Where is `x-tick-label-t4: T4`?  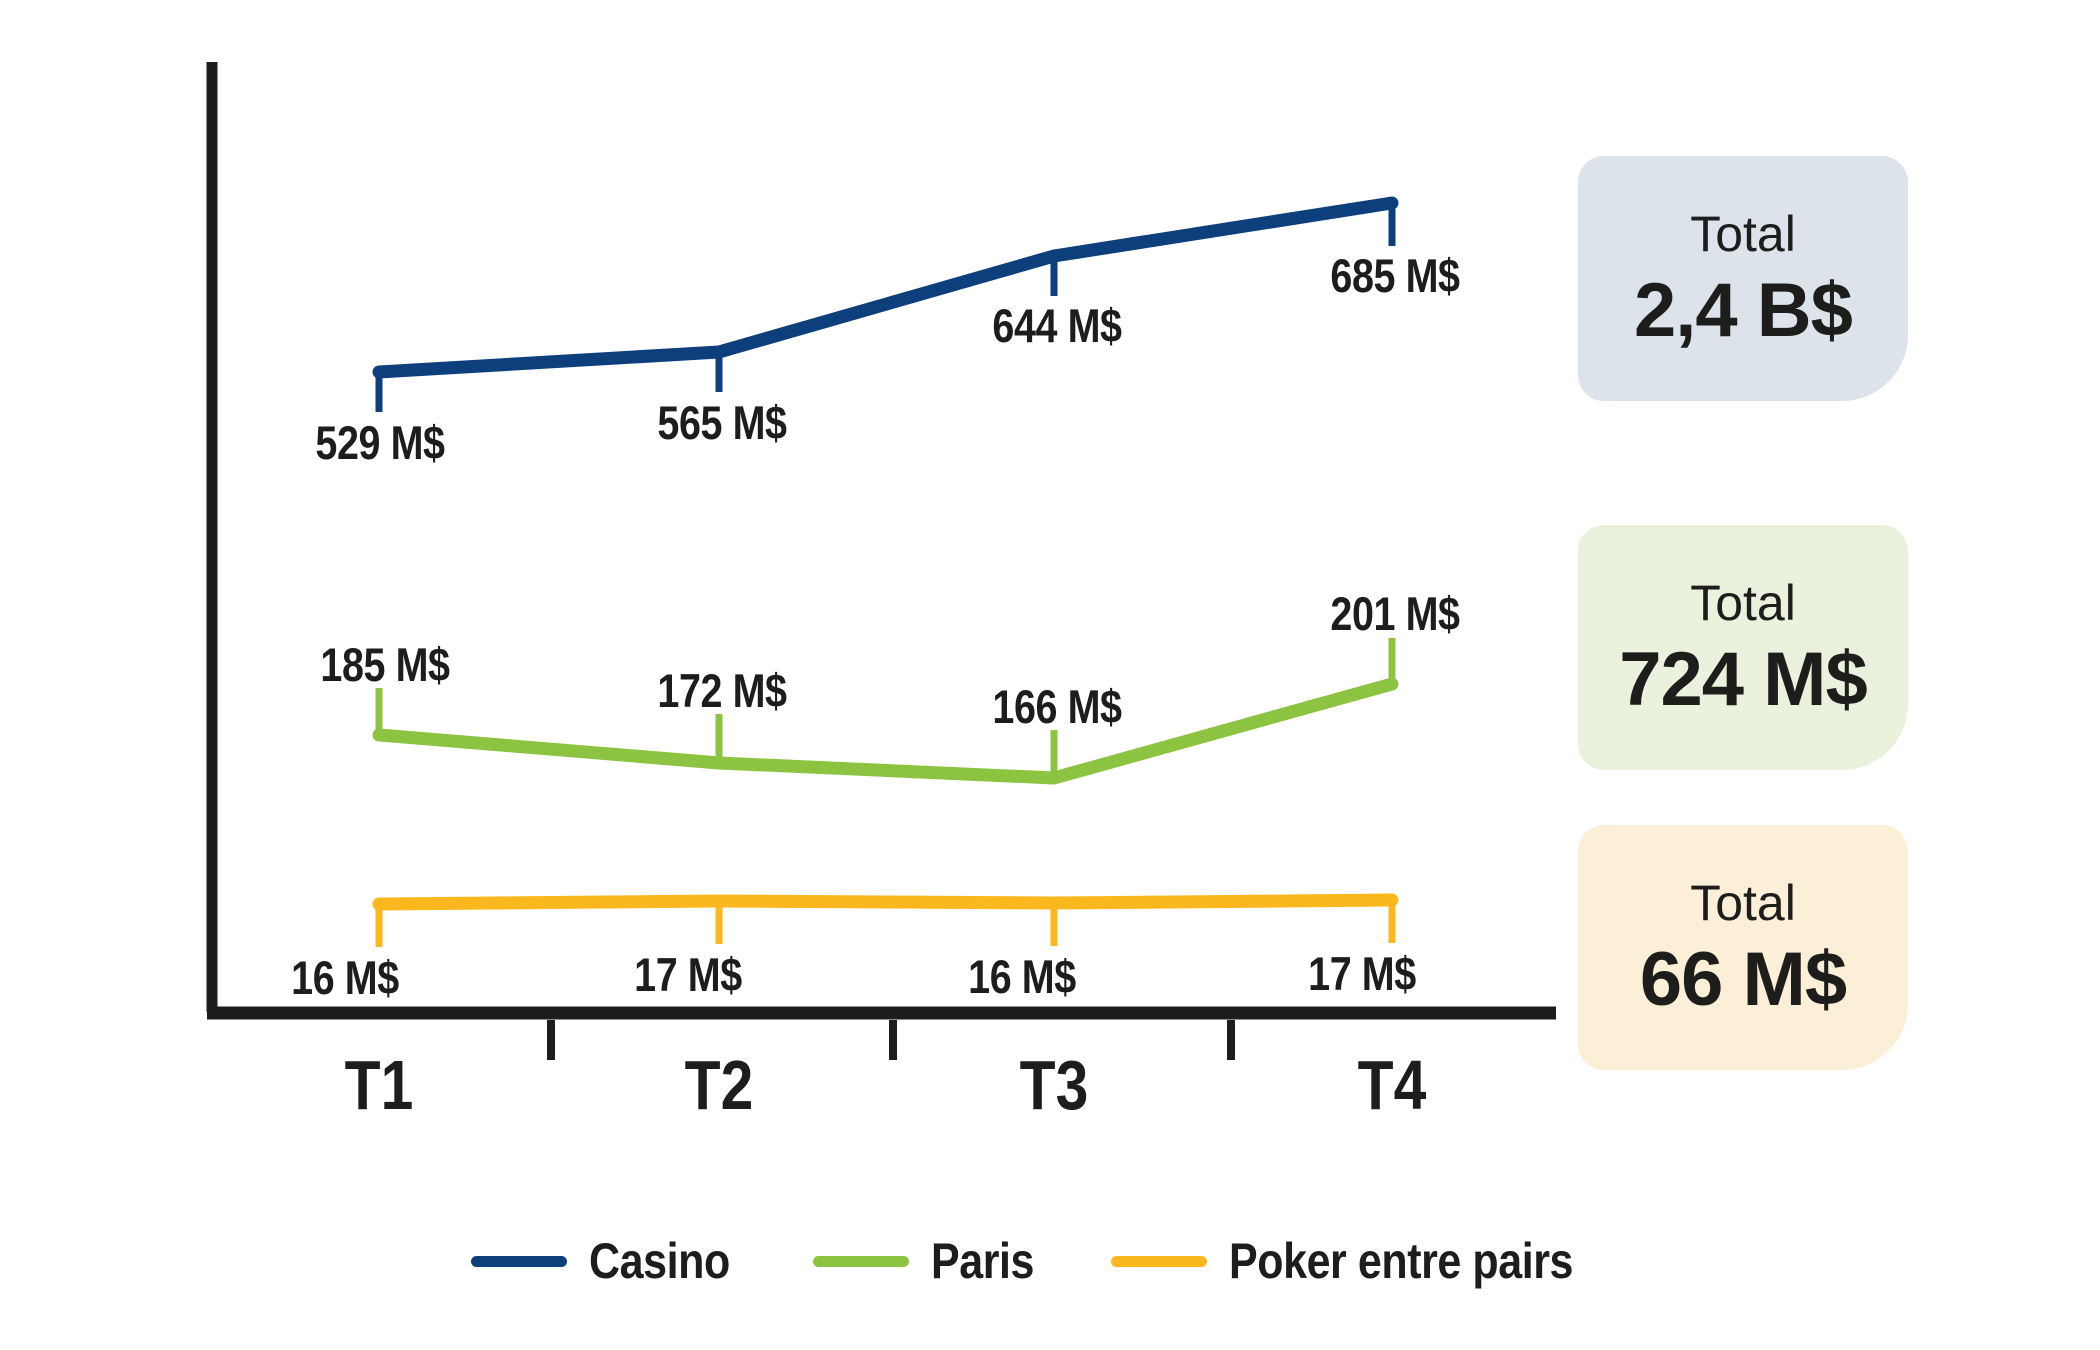
x-tick-label-t4: T4 is located at coordinates (1392, 1085).